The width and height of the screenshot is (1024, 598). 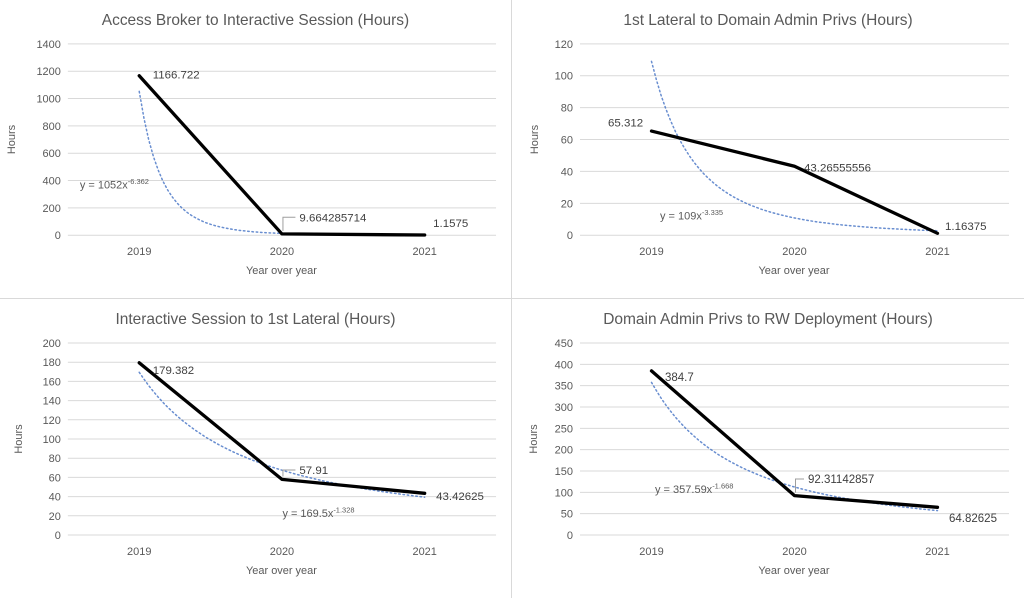 I want to click on trendline-equation: y = 1052x-6.362, so click(x=114, y=184).